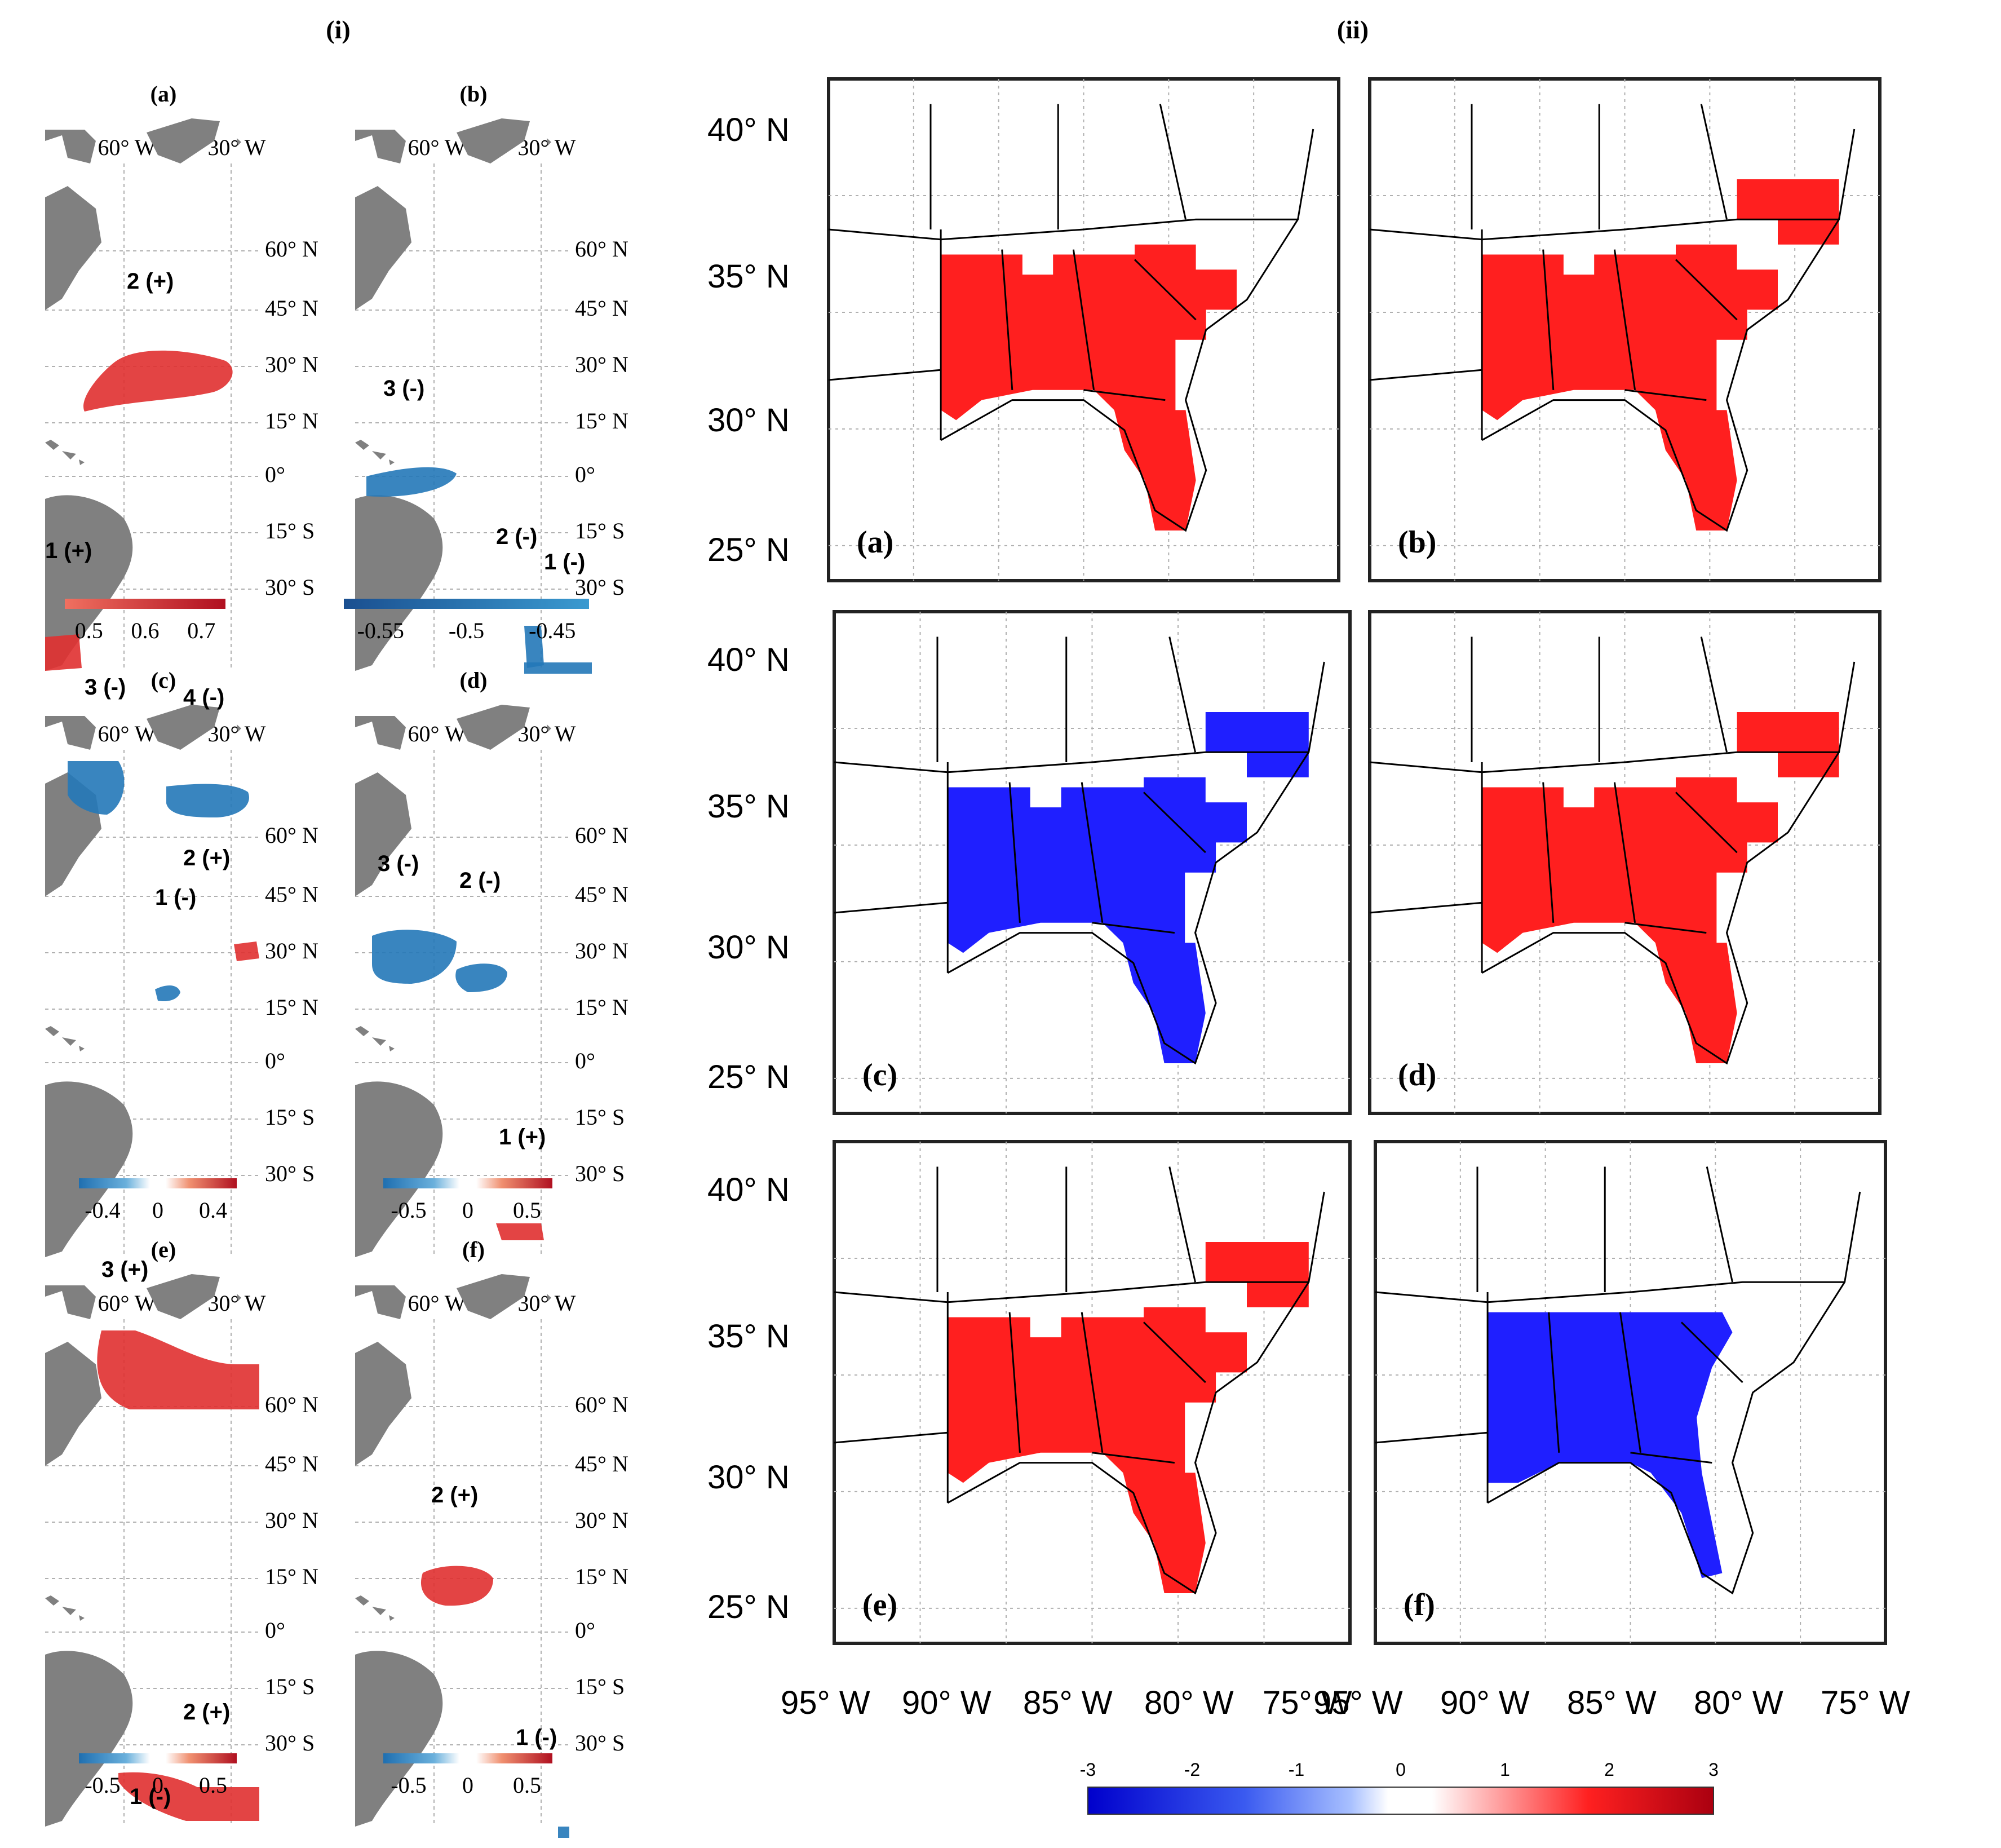  I want to click on left-colorbar-tick: -0.4, so click(102, 1210).